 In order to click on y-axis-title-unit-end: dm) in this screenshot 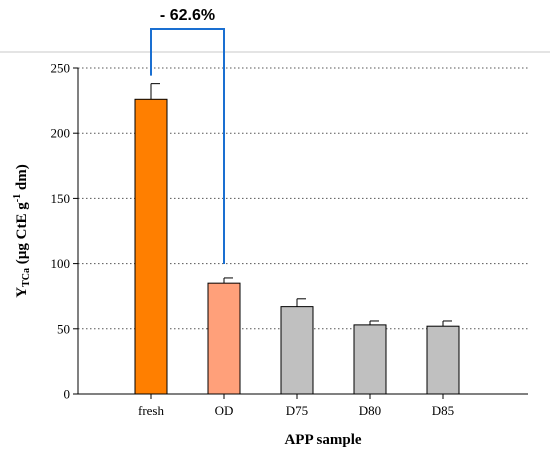, I will do `click(22, 179)`.